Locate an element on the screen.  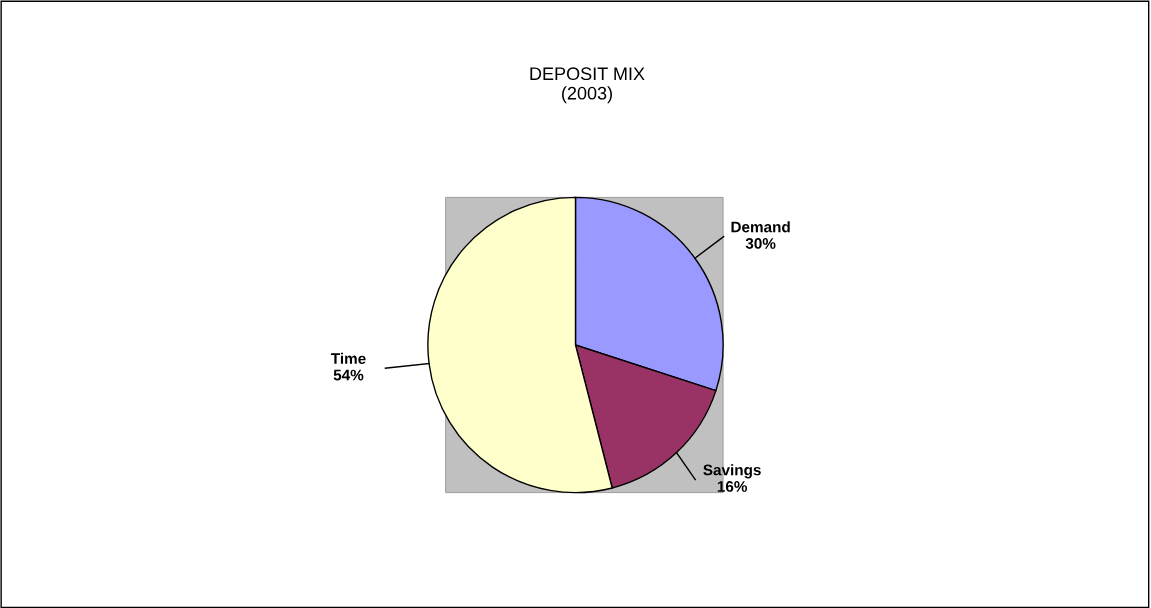
legend-label: Time is located at coordinates (348, 358).